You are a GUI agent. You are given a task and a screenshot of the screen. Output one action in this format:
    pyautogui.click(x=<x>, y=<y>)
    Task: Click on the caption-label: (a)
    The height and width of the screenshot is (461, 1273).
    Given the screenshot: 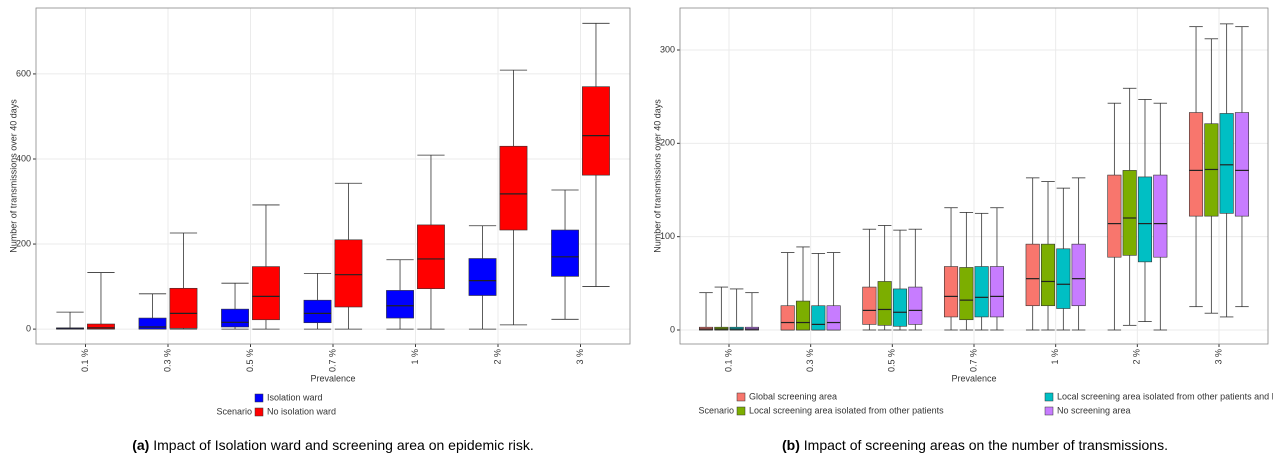 What is the action you would take?
    pyautogui.click(x=140, y=445)
    